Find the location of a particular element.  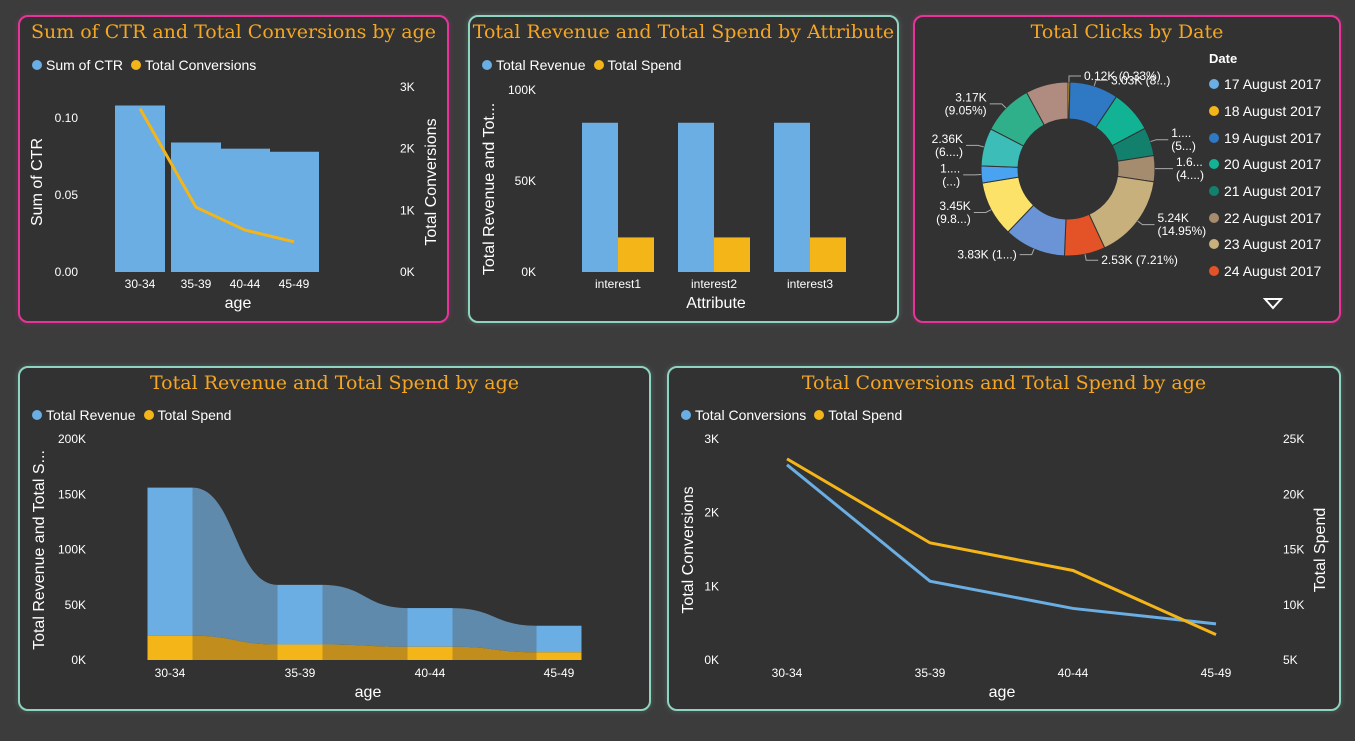

y-tick-label: 150K is located at coordinates (72, 494).